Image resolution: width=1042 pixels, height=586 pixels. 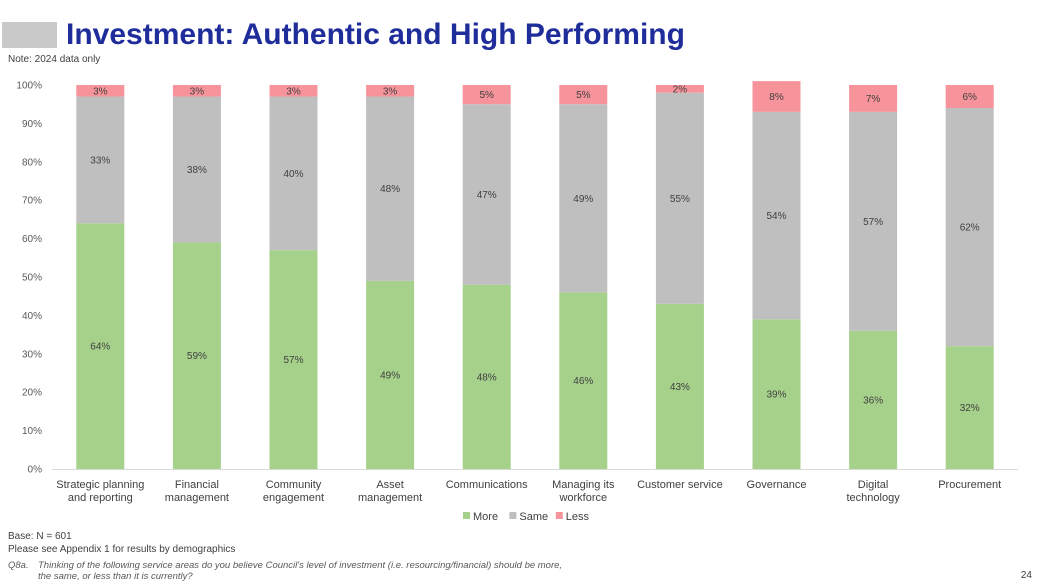 I want to click on data-label-same: 55%, so click(x=680, y=199).